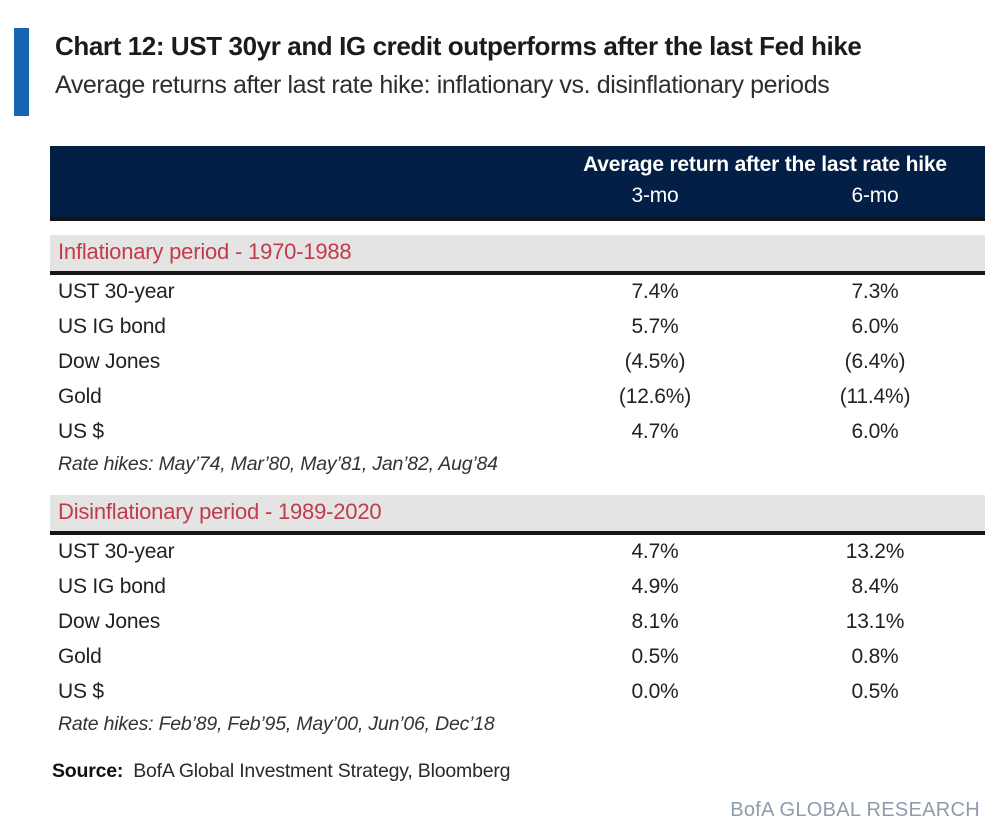  Describe the element at coordinates (655, 586) in the screenshot. I see `return-3mo: 4.9%` at that location.